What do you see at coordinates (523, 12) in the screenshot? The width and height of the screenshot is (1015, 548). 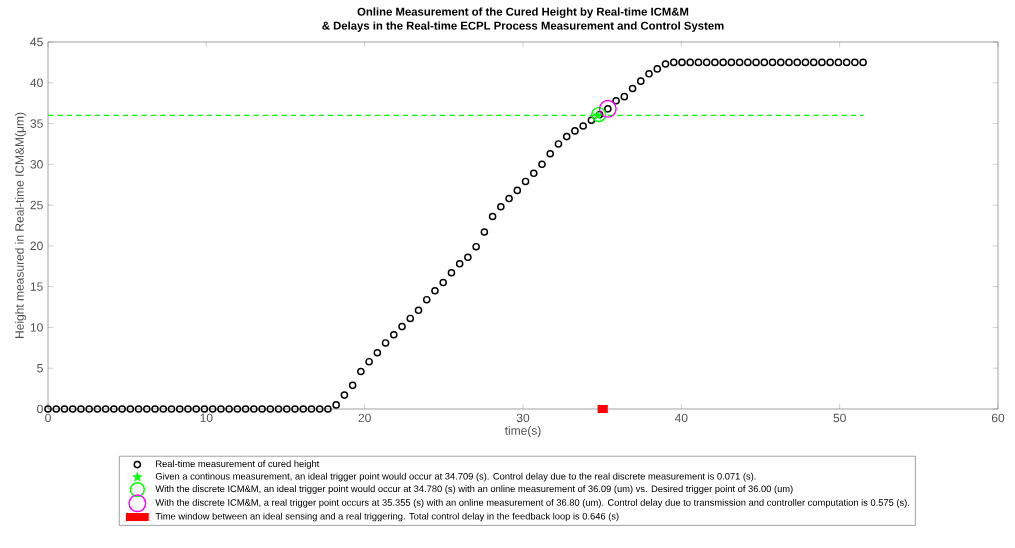 I see `chart-title: Online Measurement of the Cured Height by Real-time ICM&M` at bounding box center [523, 12].